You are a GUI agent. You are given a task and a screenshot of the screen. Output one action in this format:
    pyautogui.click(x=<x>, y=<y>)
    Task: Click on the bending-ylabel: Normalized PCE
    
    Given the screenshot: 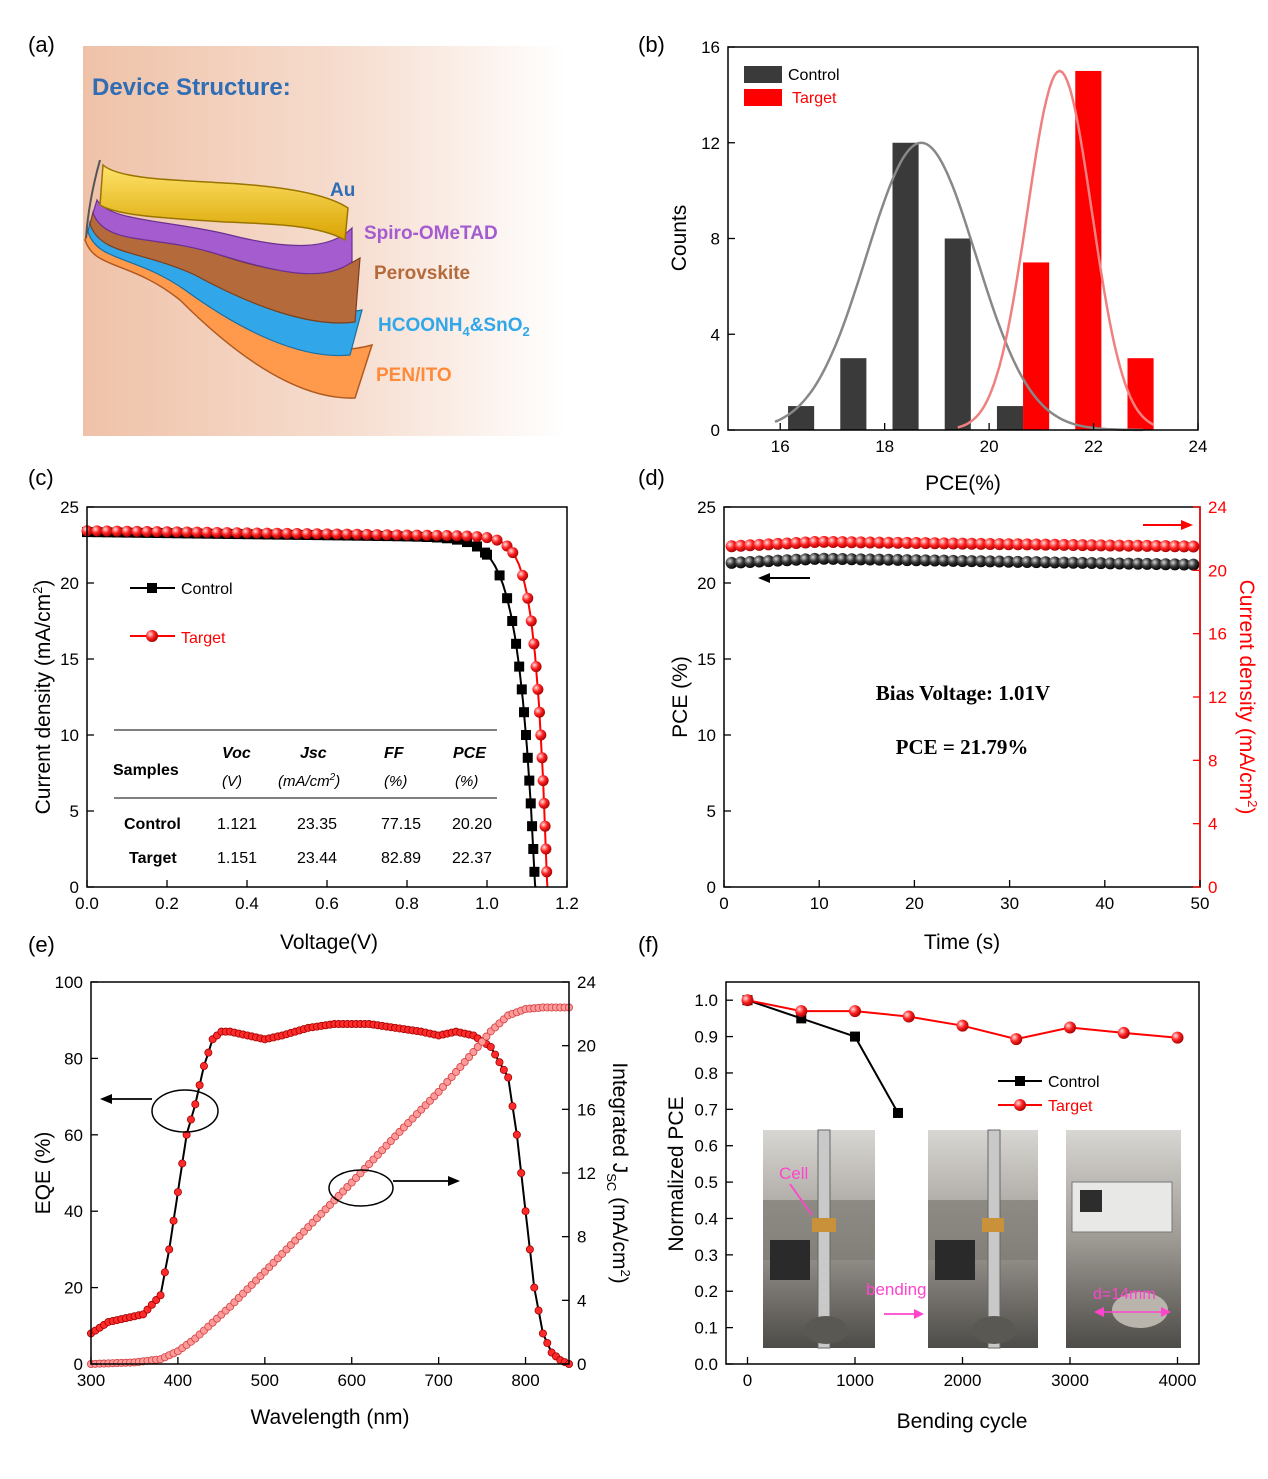 What is the action you would take?
    pyautogui.click(x=676, y=1173)
    